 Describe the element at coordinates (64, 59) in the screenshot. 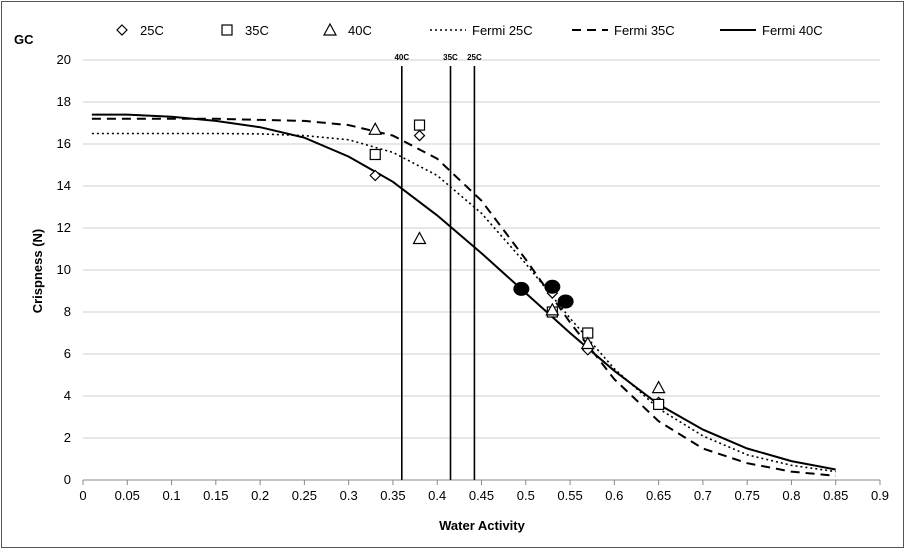

I see `y-tick-label: 20` at that location.